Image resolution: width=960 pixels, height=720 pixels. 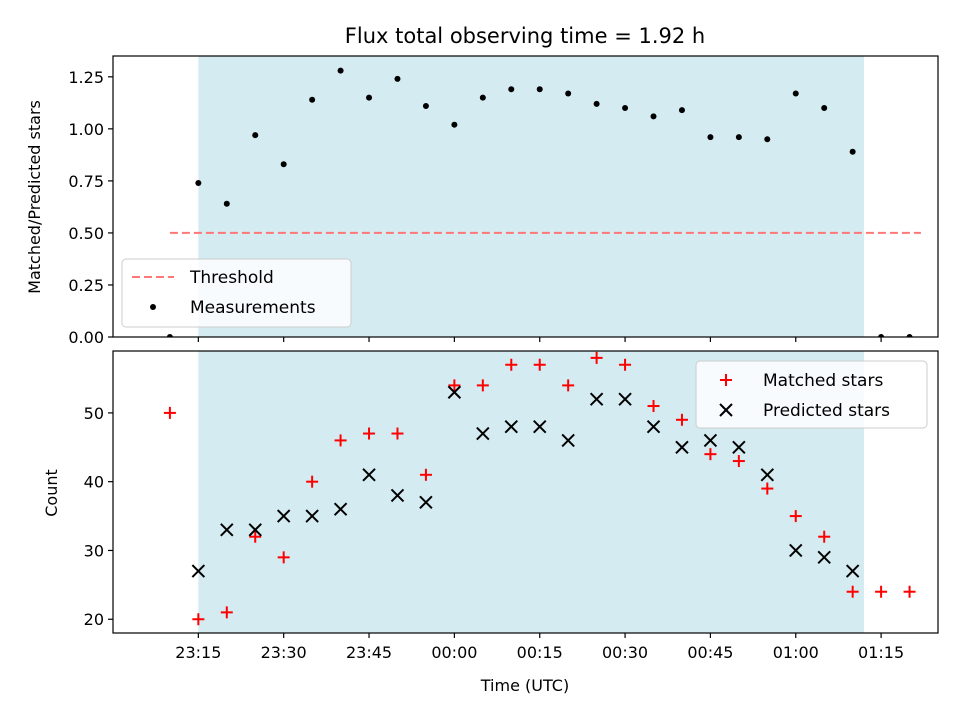 What do you see at coordinates (153, 307) in the screenshot?
I see `legend-measurements-swatch` at bounding box center [153, 307].